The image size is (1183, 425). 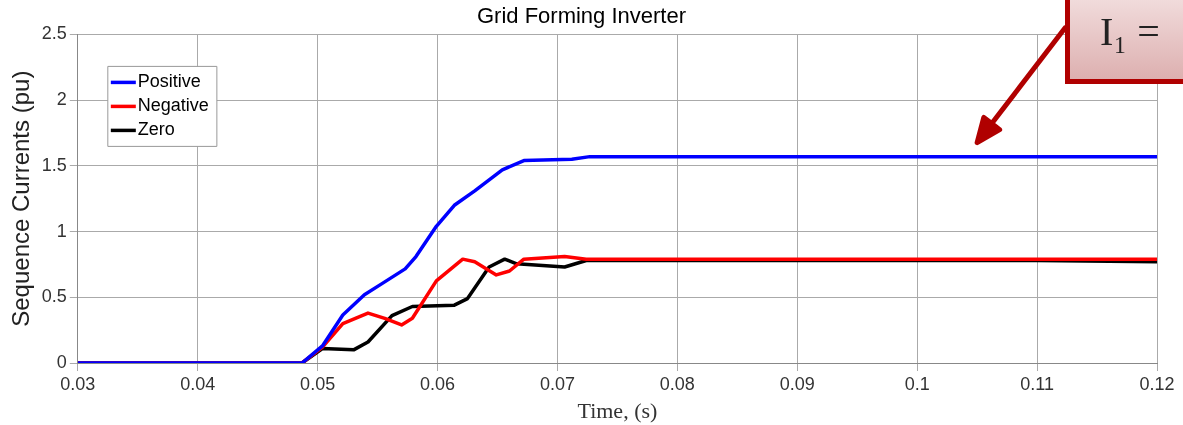 What do you see at coordinates (1130, 31) in the screenshot?
I see `annotation: I₁ =` at bounding box center [1130, 31].